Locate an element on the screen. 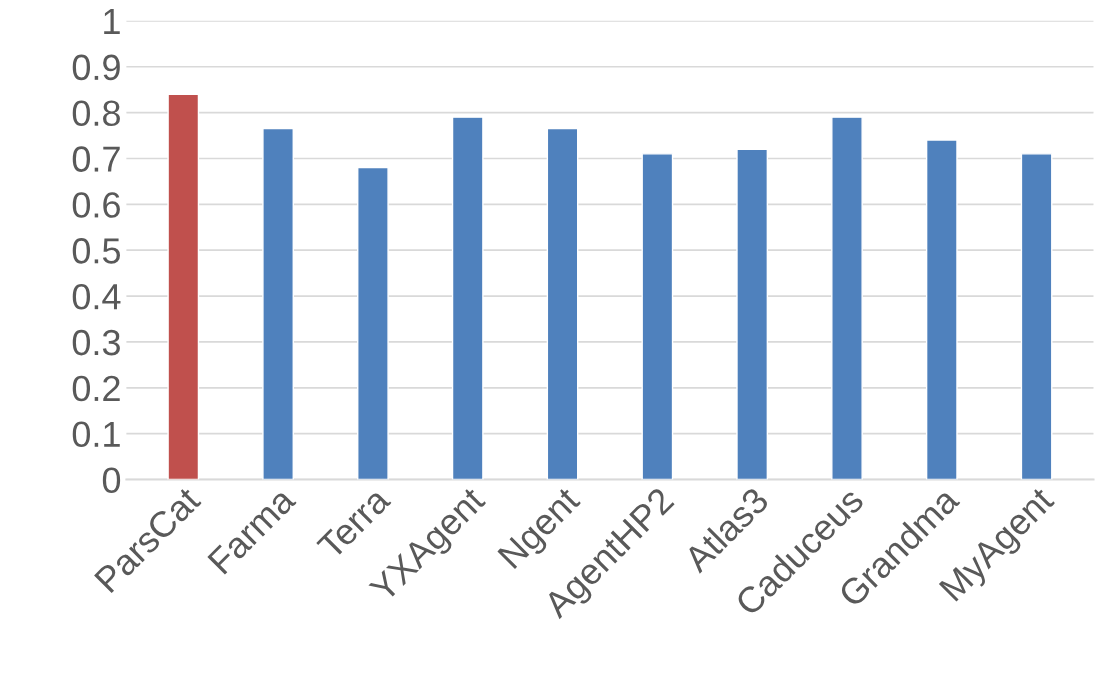  y-tick-label: 0.5 is located at coordinates (96, 251).